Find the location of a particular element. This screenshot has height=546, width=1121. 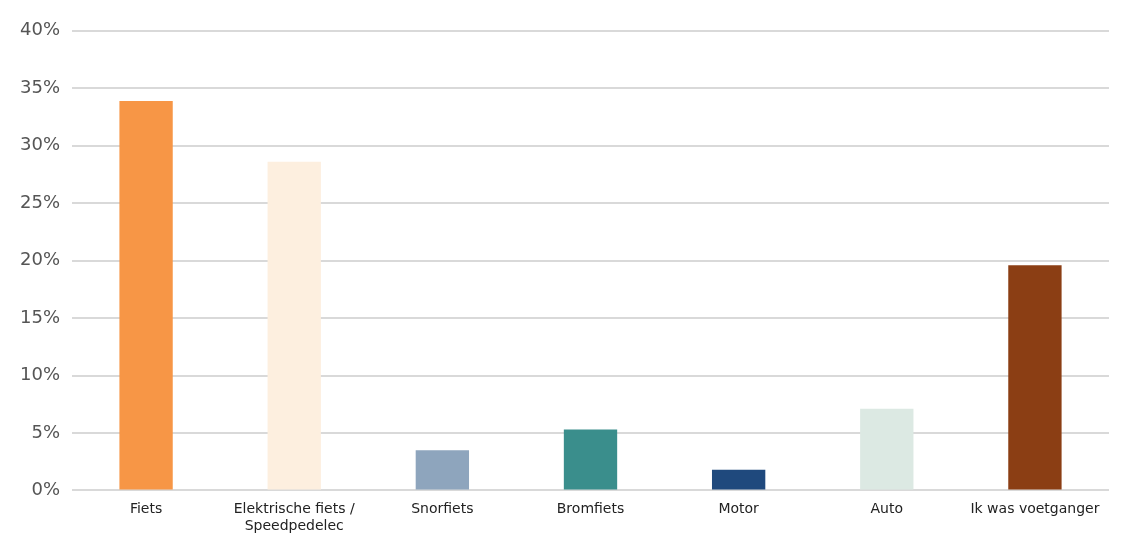

y-tick-label: 30% is located at coordinates (40, 144).